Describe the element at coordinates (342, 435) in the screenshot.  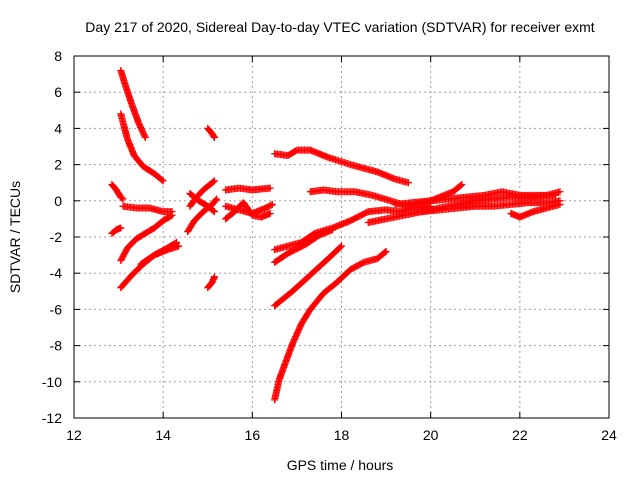
I see `x-tick-label: 18` at that location.